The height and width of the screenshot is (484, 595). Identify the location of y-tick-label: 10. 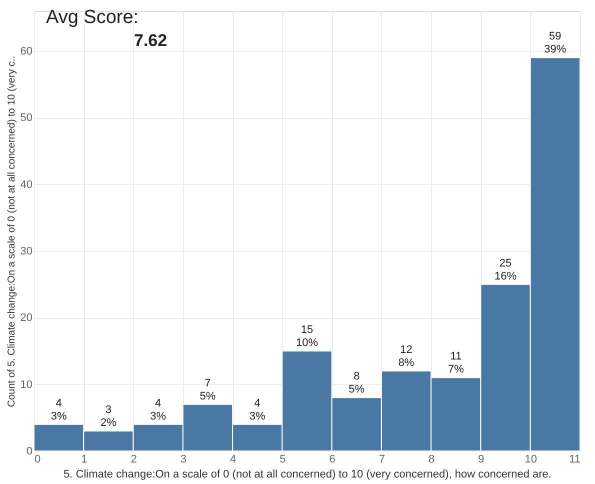
(26, 384).